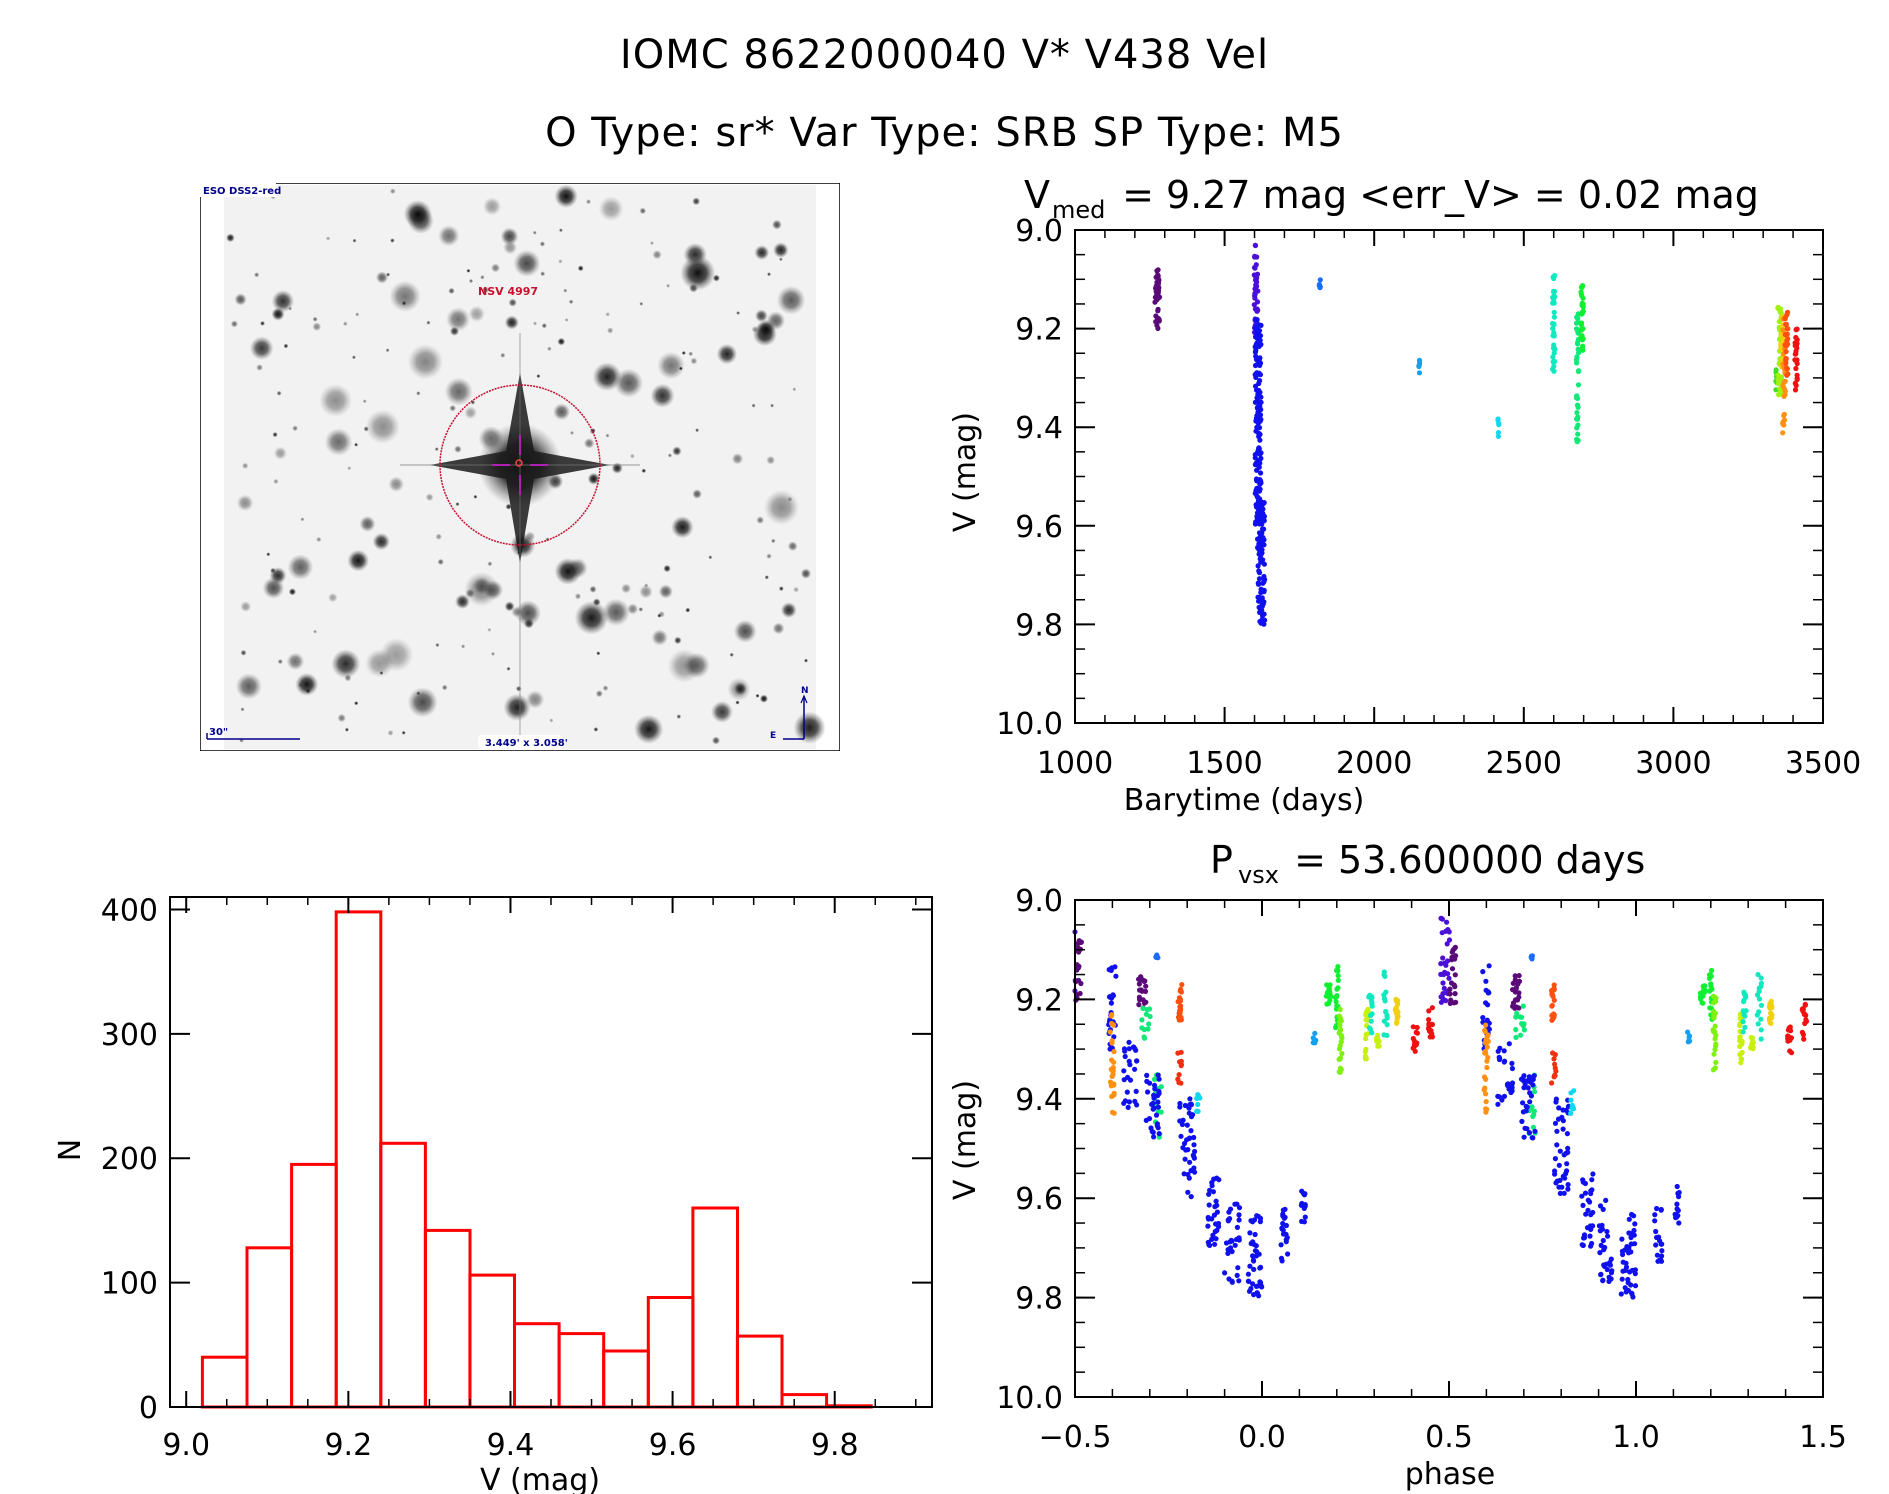 The image size is (1889, 1494). Describe the element at coordinates (1037, 195) in the screenshot. I see `light-curve-title-main: V` at that location.